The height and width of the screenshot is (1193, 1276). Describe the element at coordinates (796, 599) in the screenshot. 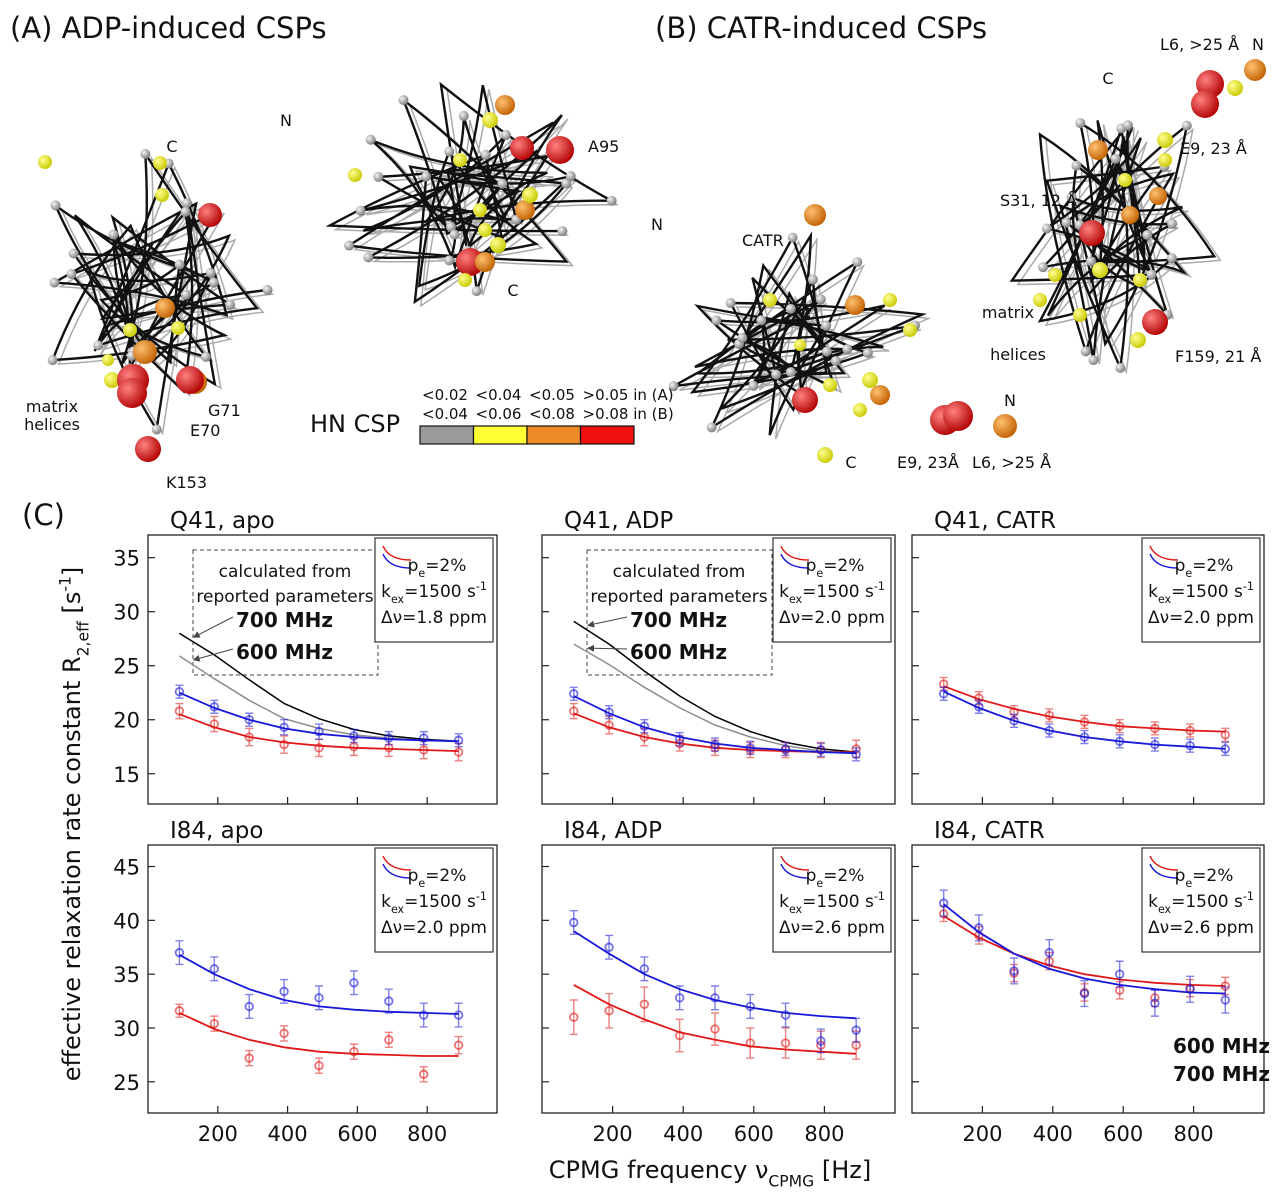

I see `param-text-part: ex` at that location.